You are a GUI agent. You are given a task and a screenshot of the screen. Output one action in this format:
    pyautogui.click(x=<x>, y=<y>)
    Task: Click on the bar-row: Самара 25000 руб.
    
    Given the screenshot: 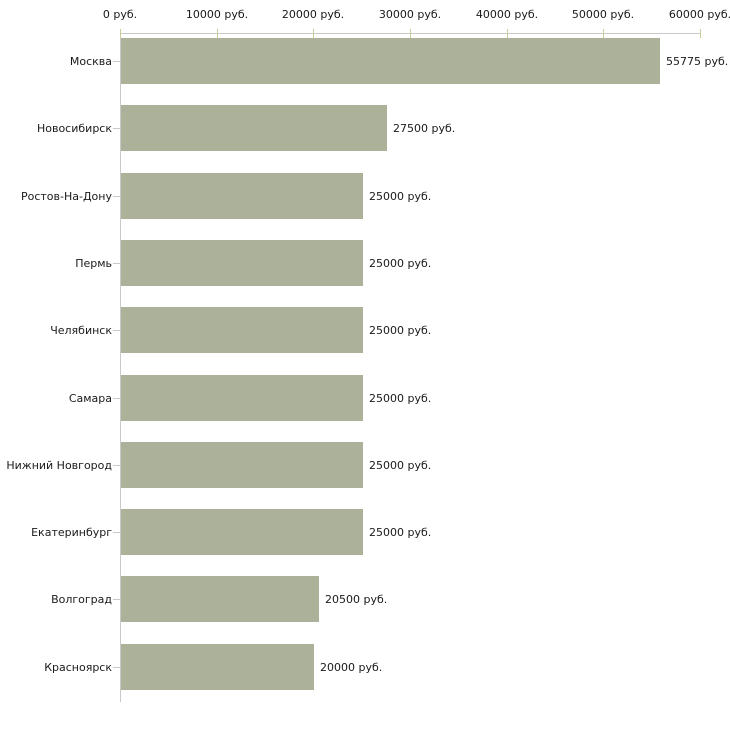 What is the action you would take?
    pyautogui.click(x=365, y=398)
    